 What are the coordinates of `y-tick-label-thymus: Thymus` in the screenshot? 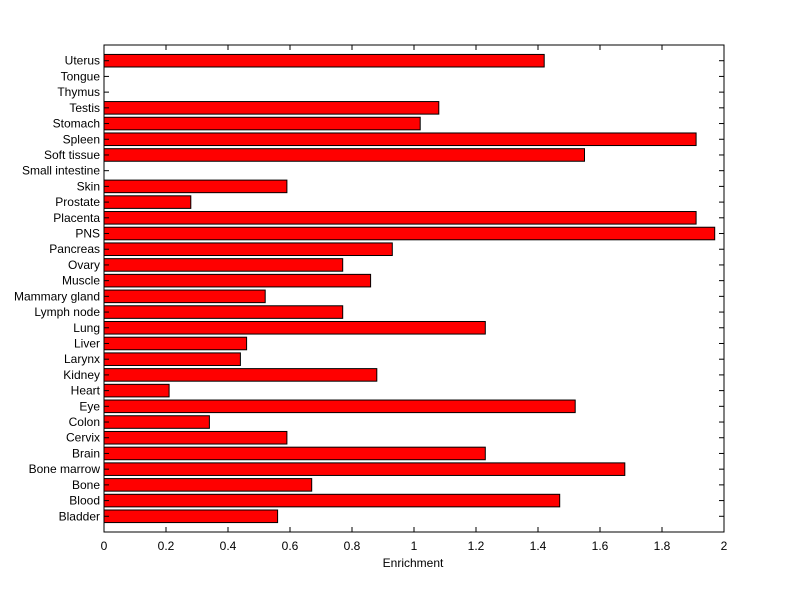 It's located at (78, 92).